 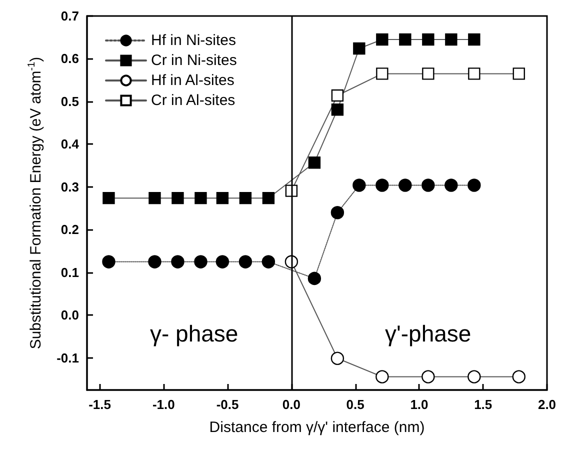 What do you see at coordinates (67, 358) in the screenshot?
I see `y-tick-label: -0.1` at bounding box center [67, 358].